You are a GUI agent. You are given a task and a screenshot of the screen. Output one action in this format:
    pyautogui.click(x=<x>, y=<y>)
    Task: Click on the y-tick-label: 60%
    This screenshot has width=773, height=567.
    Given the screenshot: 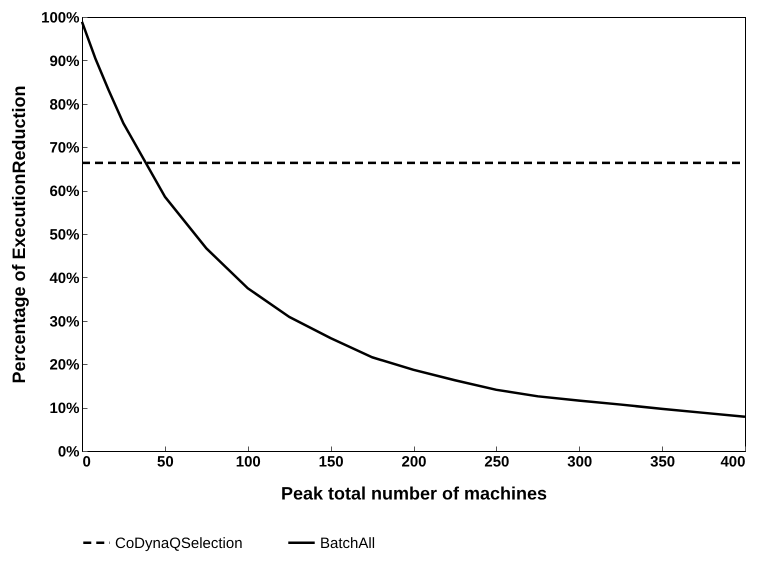 What is the action you would take?
    pyautogui.click(x=64, y=191)
    